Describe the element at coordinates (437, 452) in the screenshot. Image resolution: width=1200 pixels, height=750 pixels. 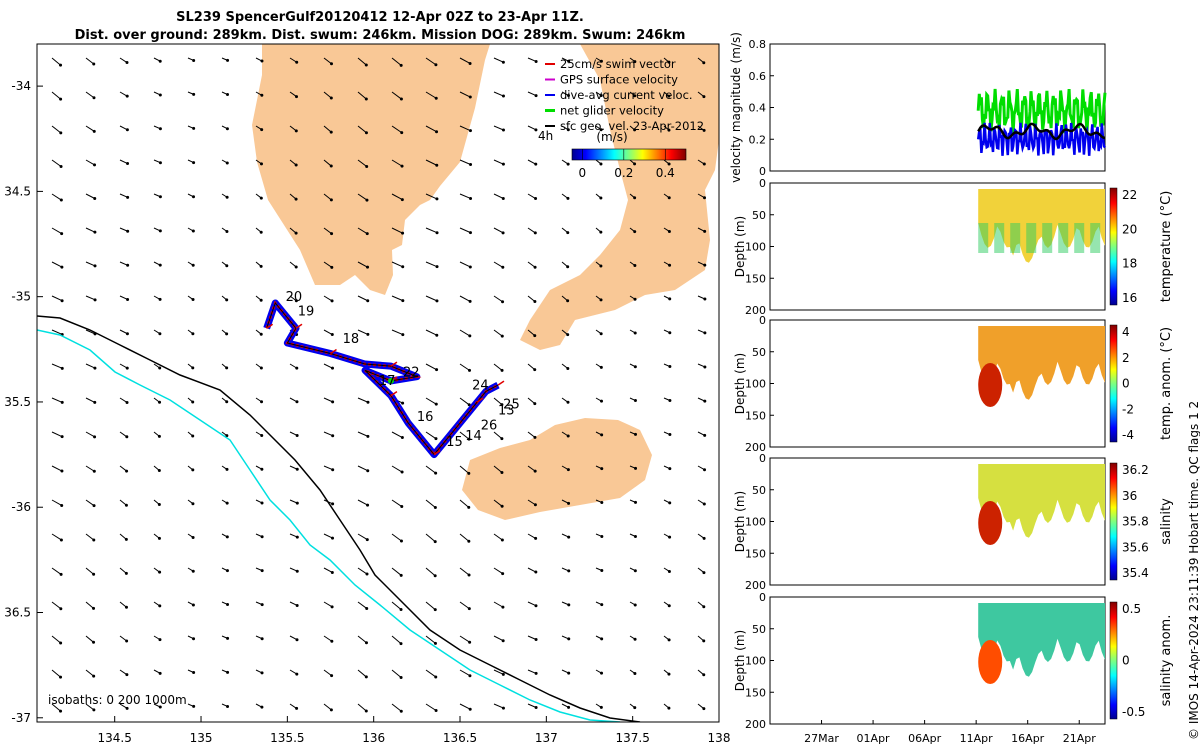
I see `swim-vector` at that location.